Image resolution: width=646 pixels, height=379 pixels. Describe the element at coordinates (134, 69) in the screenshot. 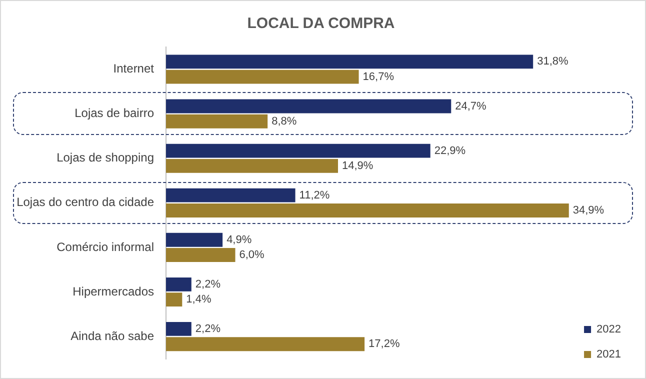

I see `y-tick-label: Internet` at that location.